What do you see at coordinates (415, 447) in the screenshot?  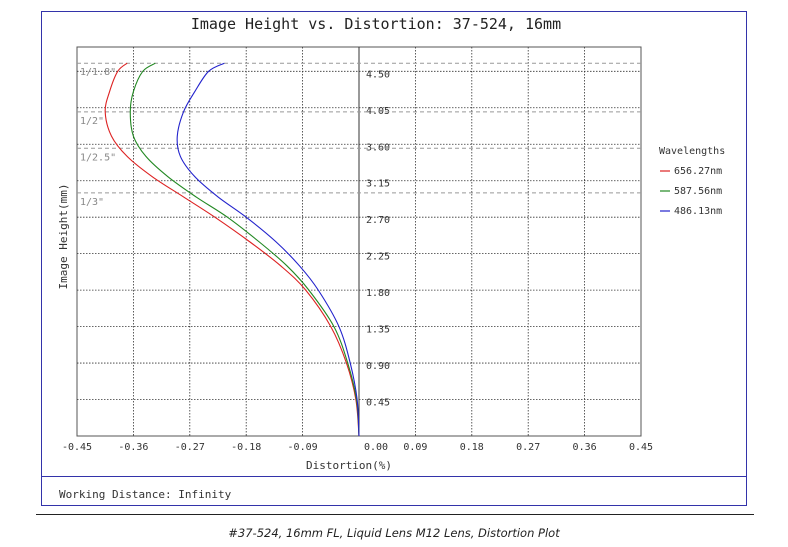 I see `x-tick-label: 0.09` at bounding box center [415, 447].